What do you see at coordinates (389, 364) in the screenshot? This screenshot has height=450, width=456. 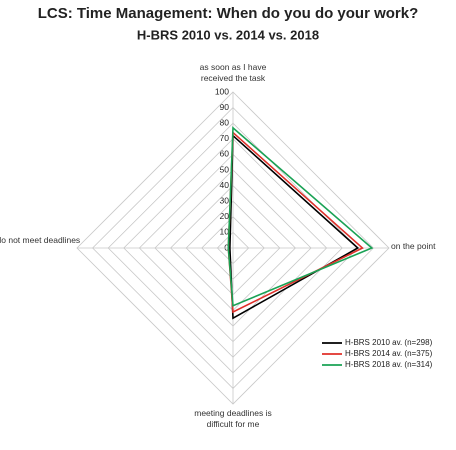 I see `legend-label: H-BRS 2018 av. (n=314)` at bounding box center [389, 364].